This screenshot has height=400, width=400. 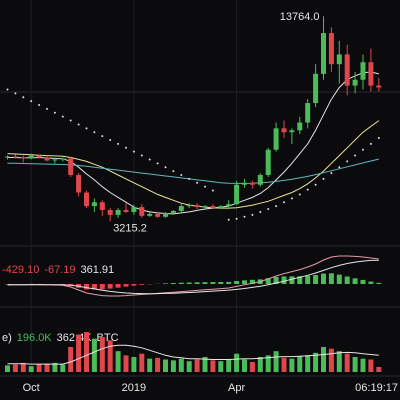 What do you see at coordinates (7, 338) in the screenshot?
I see `indicator-readout: e)` at bounding box center [7, 338].